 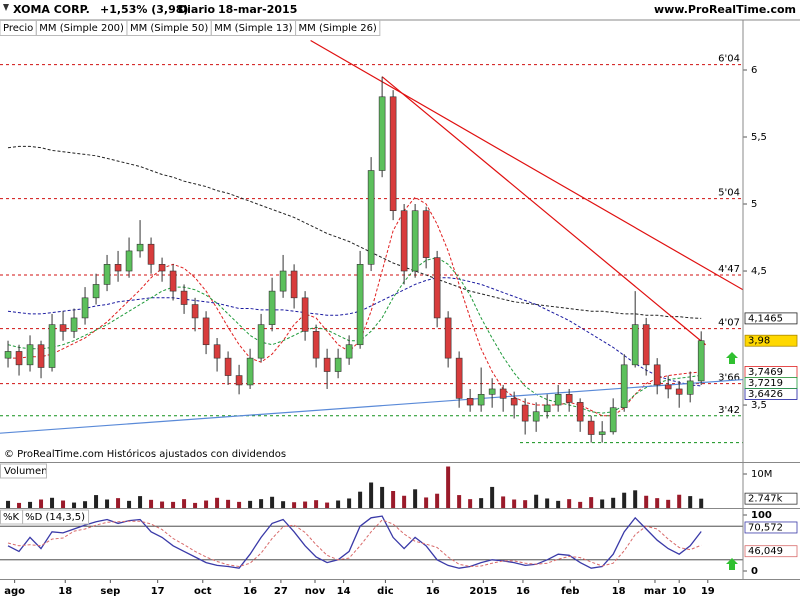 What do you see at coordinates (26, 471) in the screenshot?
I see `panel-label: Volumen` at bounding box center [26, 471].